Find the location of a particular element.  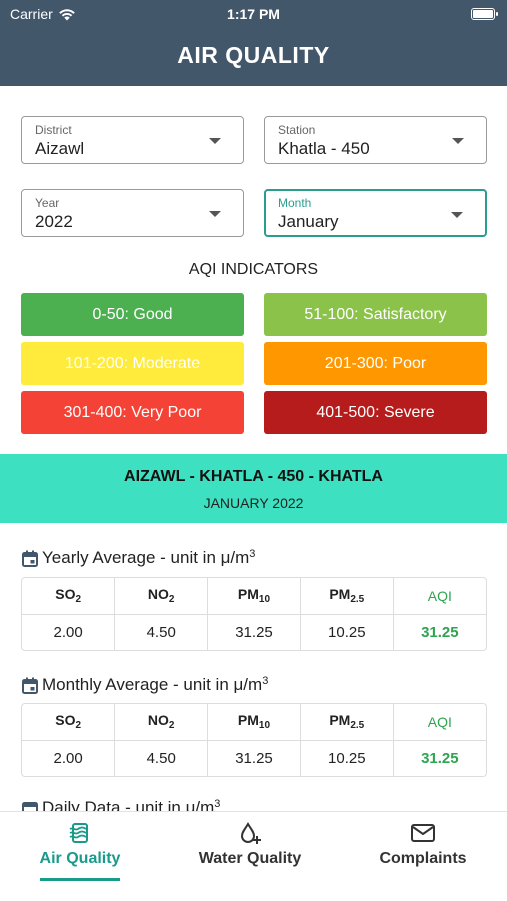

yearly-average-text: Yearly Average - unit in μ/m is located at coordinates (146, 557).